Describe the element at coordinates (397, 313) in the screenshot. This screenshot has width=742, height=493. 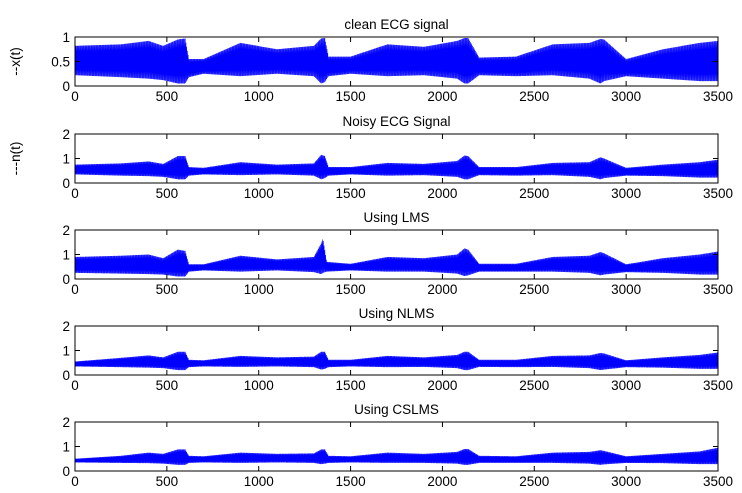
I see `subplot-title: Using NLMS` at that location.